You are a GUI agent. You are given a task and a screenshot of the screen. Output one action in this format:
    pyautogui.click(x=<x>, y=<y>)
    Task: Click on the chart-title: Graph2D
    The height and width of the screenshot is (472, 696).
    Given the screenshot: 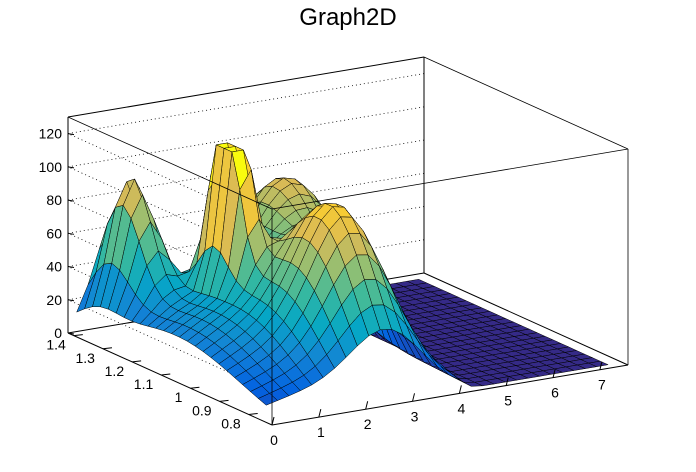 What is the action you would take?
    pyautogui.click(x=348, y=17)
    